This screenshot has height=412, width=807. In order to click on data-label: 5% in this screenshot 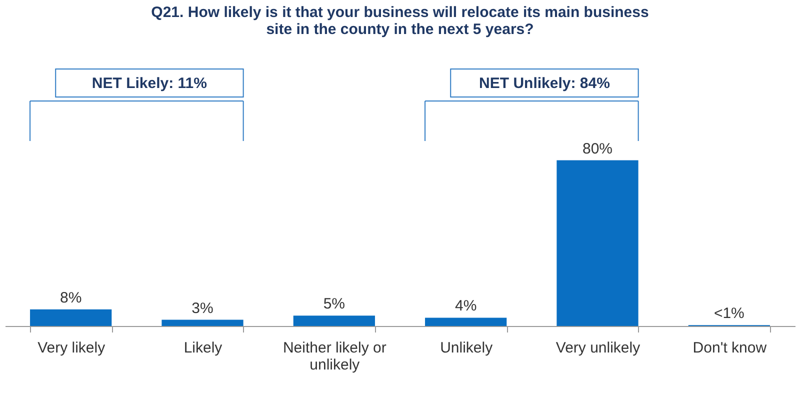, I will do `click(334, 304)`.